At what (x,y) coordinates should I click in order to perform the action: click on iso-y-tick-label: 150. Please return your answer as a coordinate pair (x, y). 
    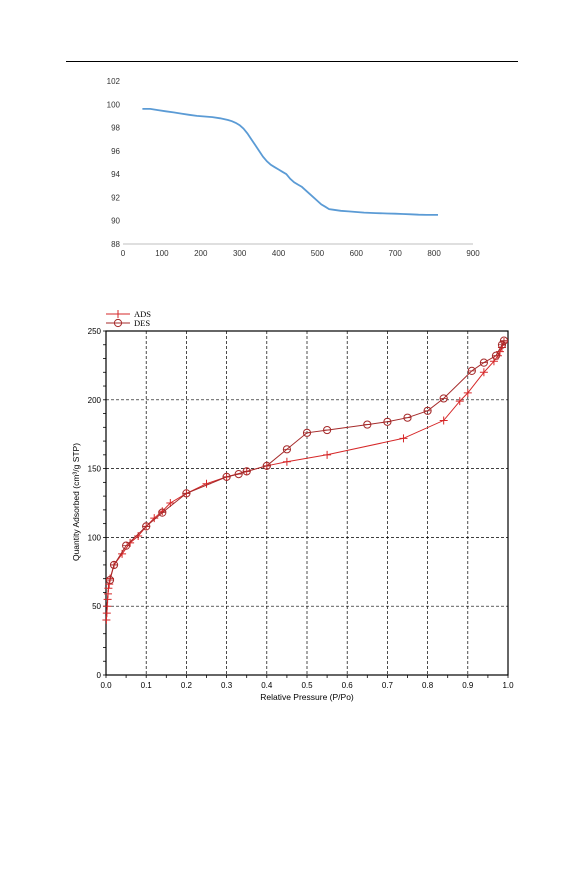
    Looking at the image, I should click on (95, 469).